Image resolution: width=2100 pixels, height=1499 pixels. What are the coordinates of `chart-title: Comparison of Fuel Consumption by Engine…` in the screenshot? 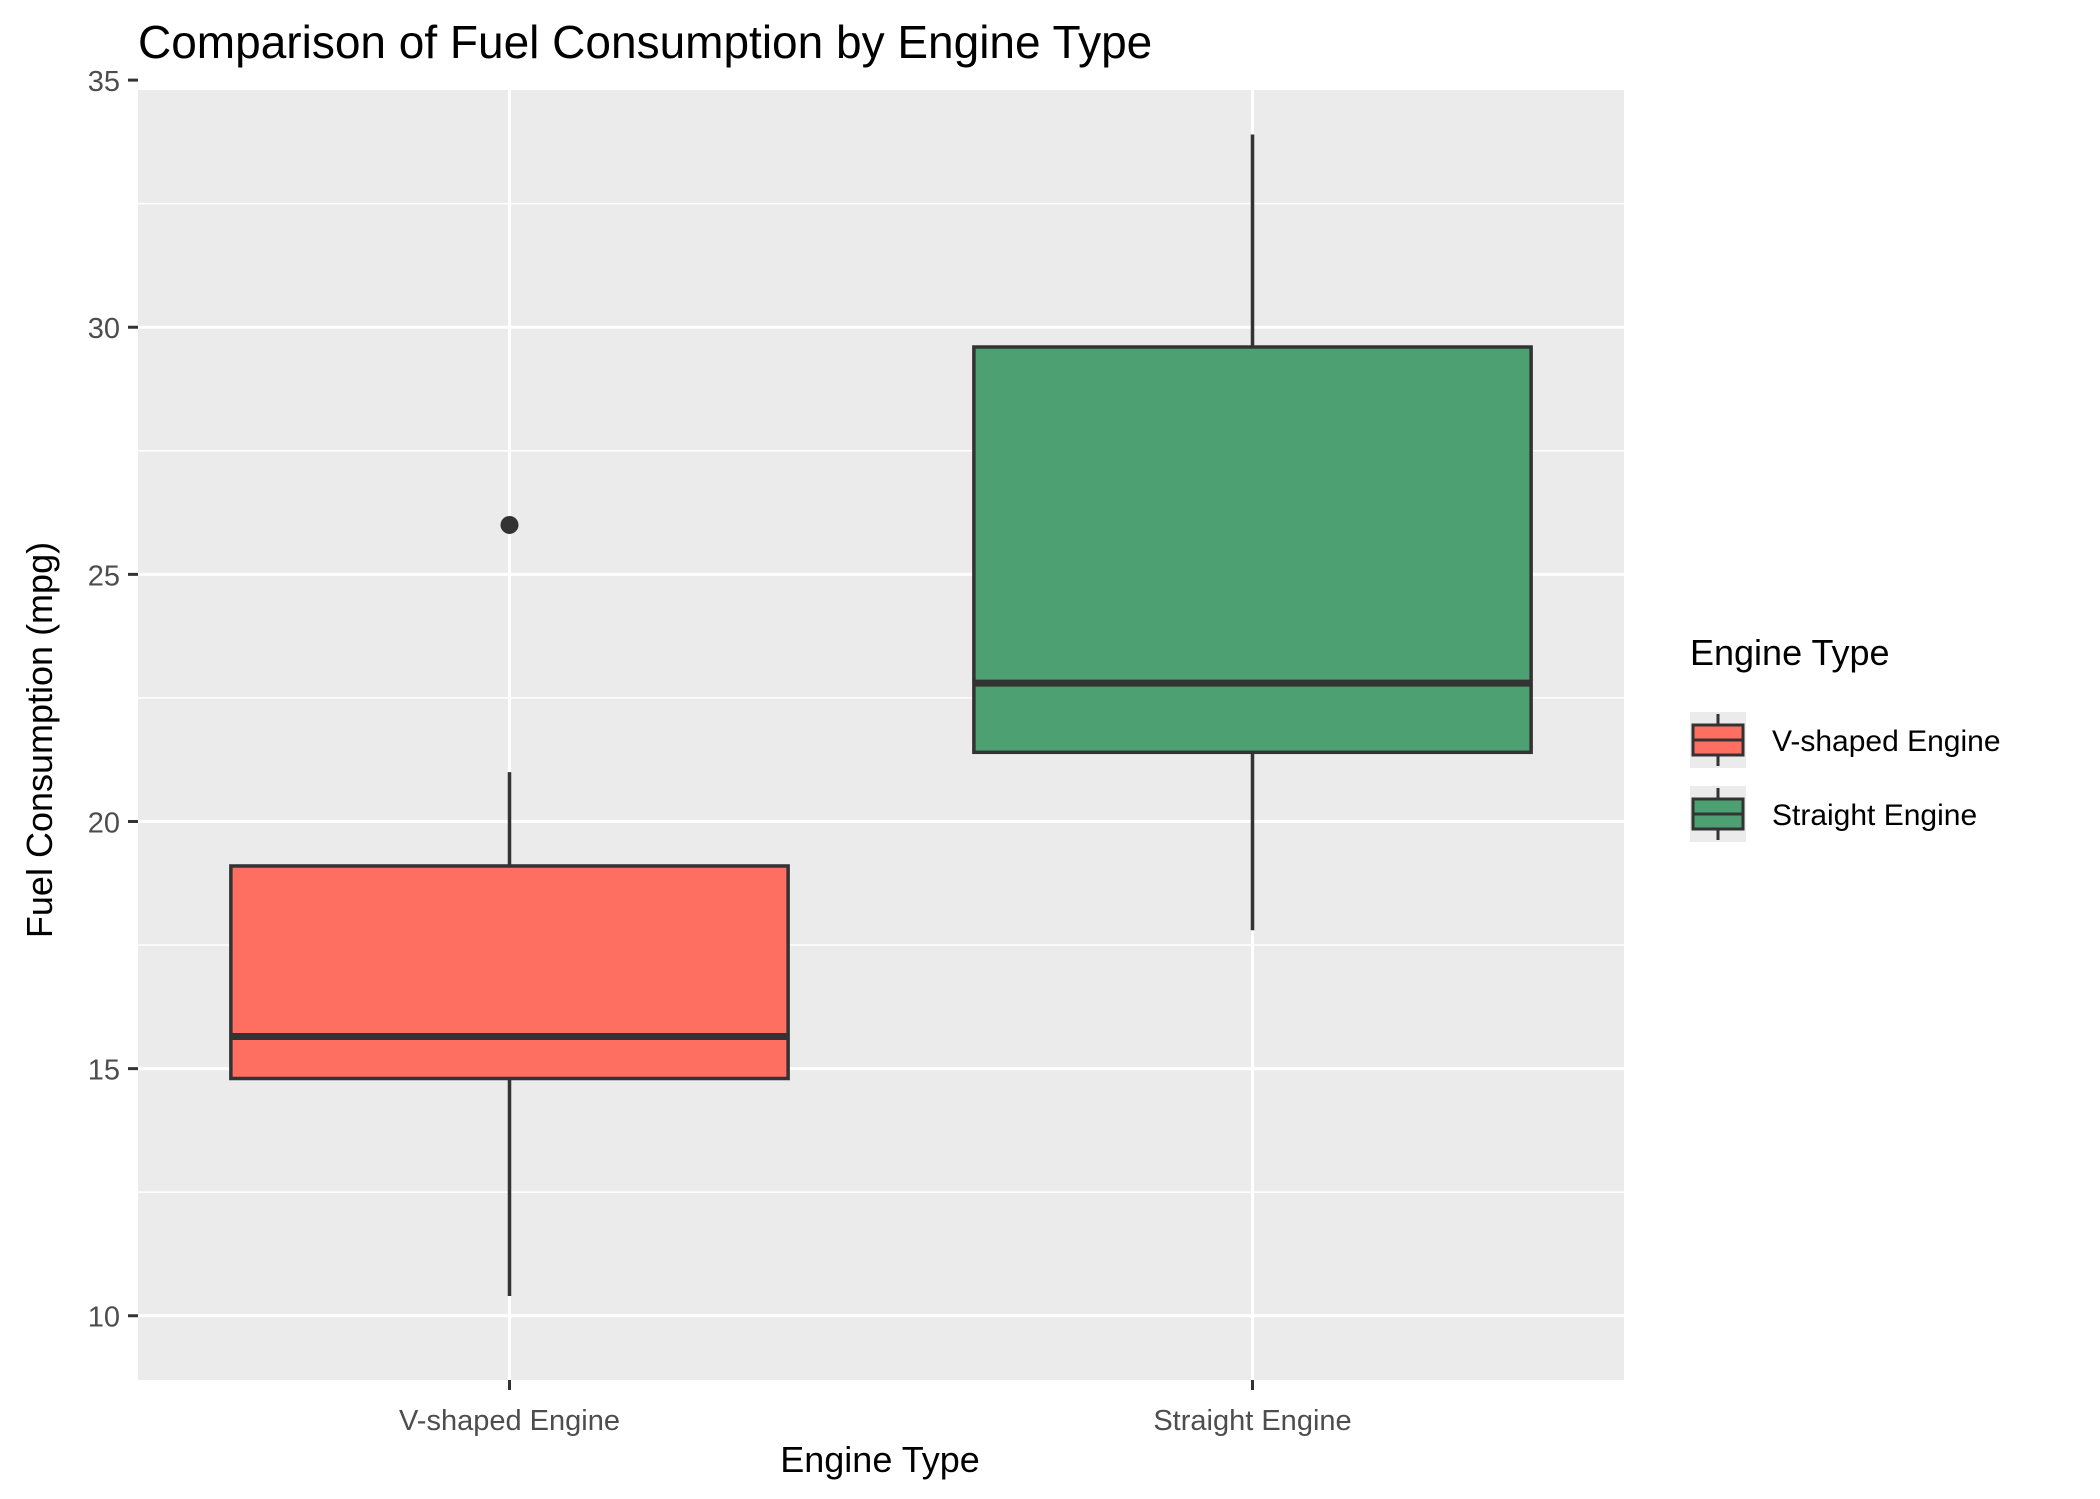 It's located at (645, 42).